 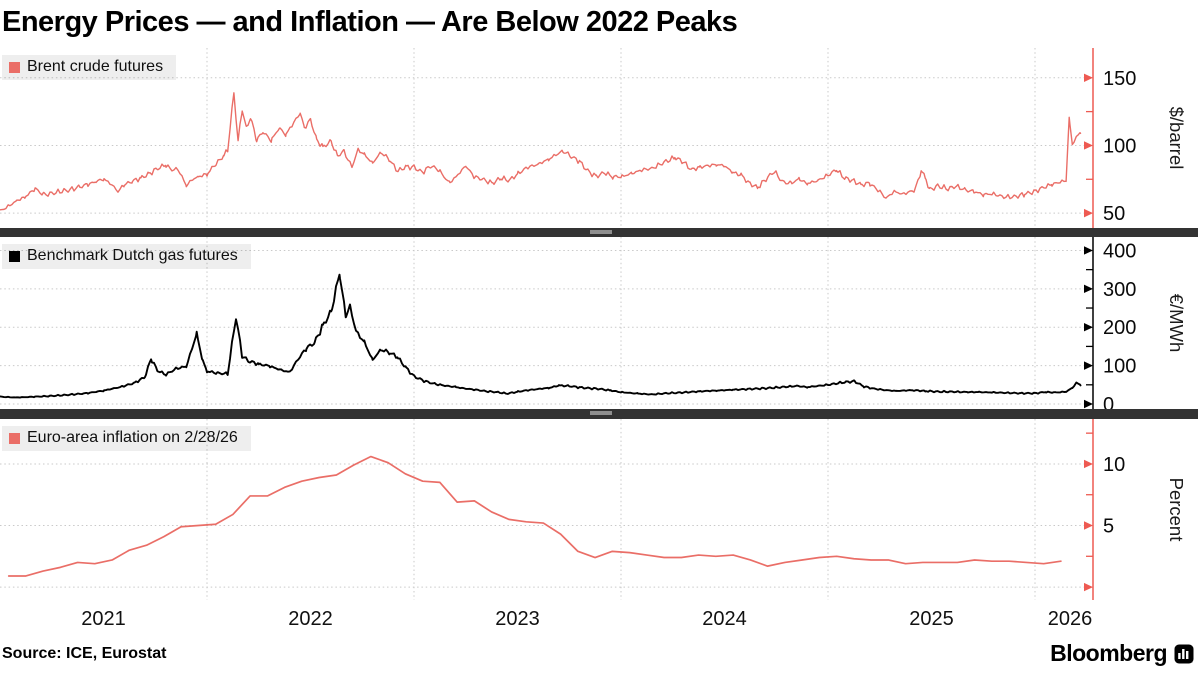 What do you see at coordinates (1176, 138) in the screenshot?
I see `y-axis-unit-label: $/barrel` at bounding box center [1176, 138].